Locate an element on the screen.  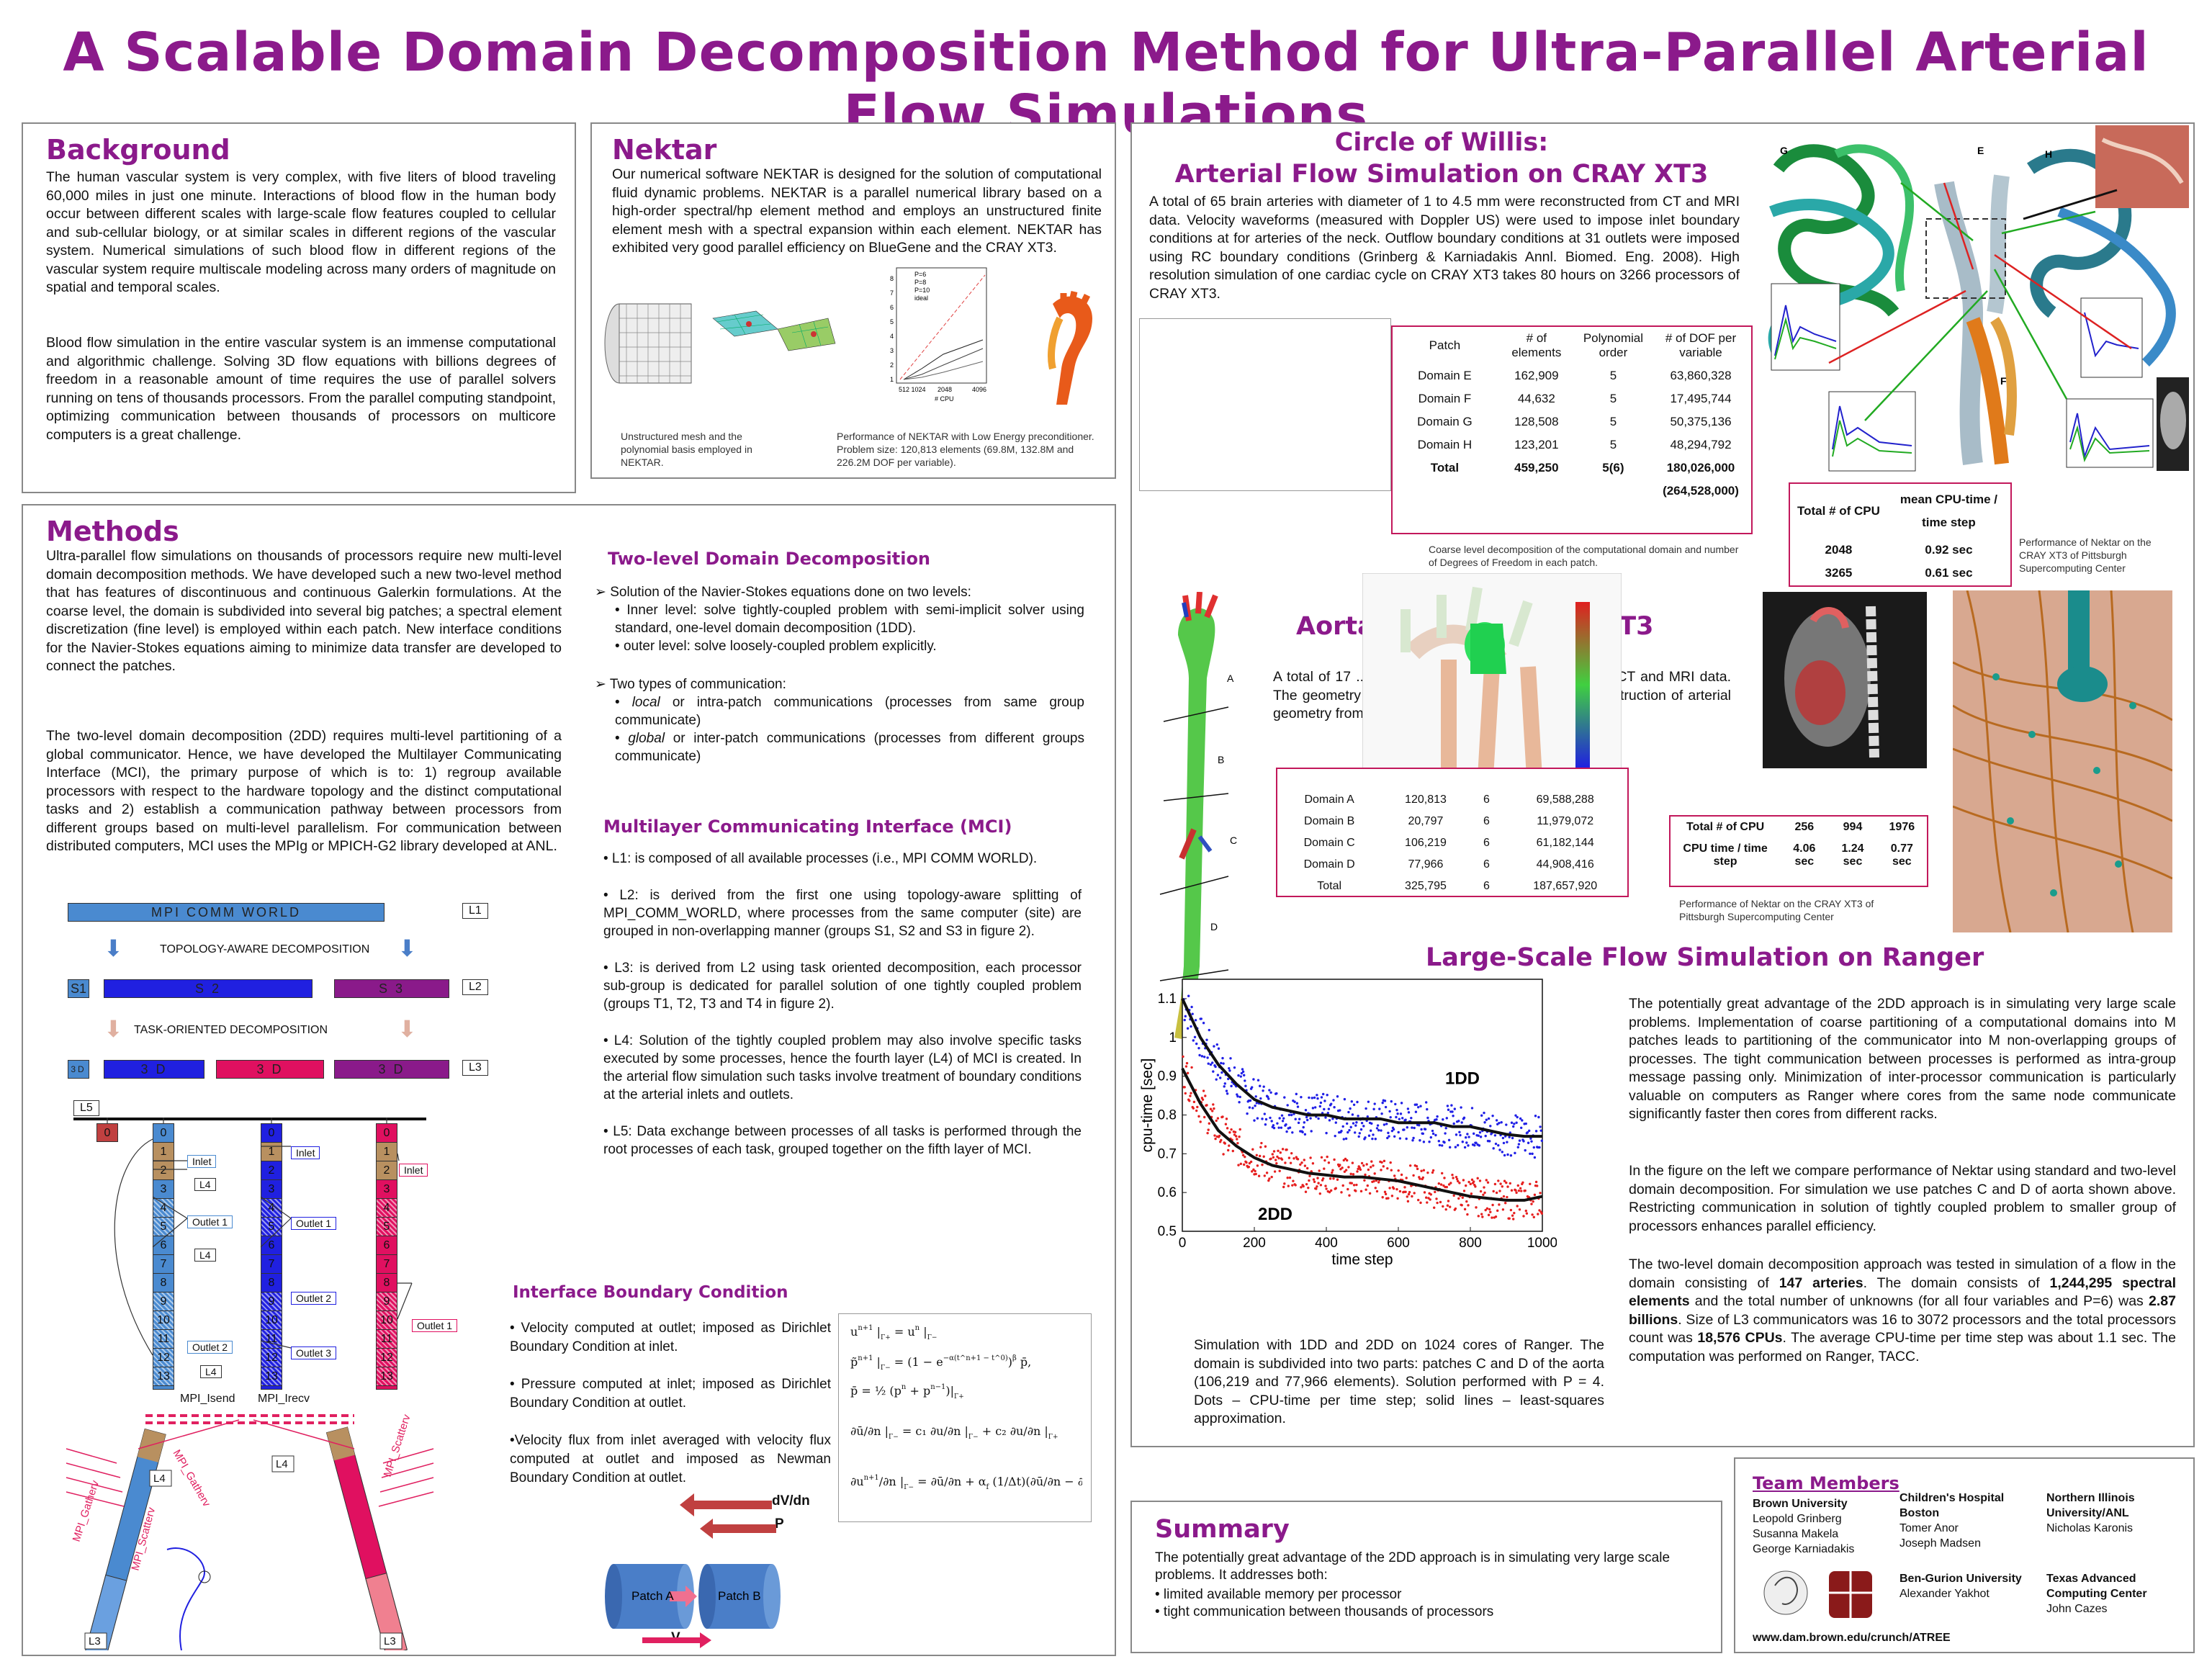
process-cell: 7 is located at coordinates (271, 1264).